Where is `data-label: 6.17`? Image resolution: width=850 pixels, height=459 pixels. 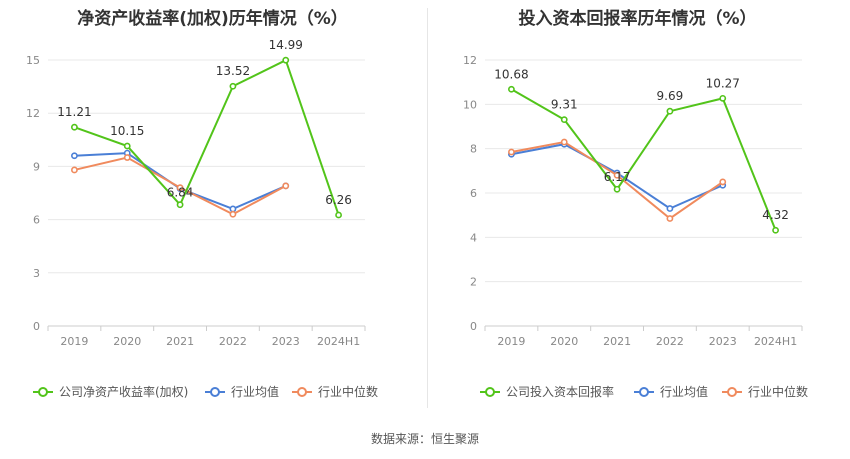 data-label: 6.17 is located at coordinates (617, 177).